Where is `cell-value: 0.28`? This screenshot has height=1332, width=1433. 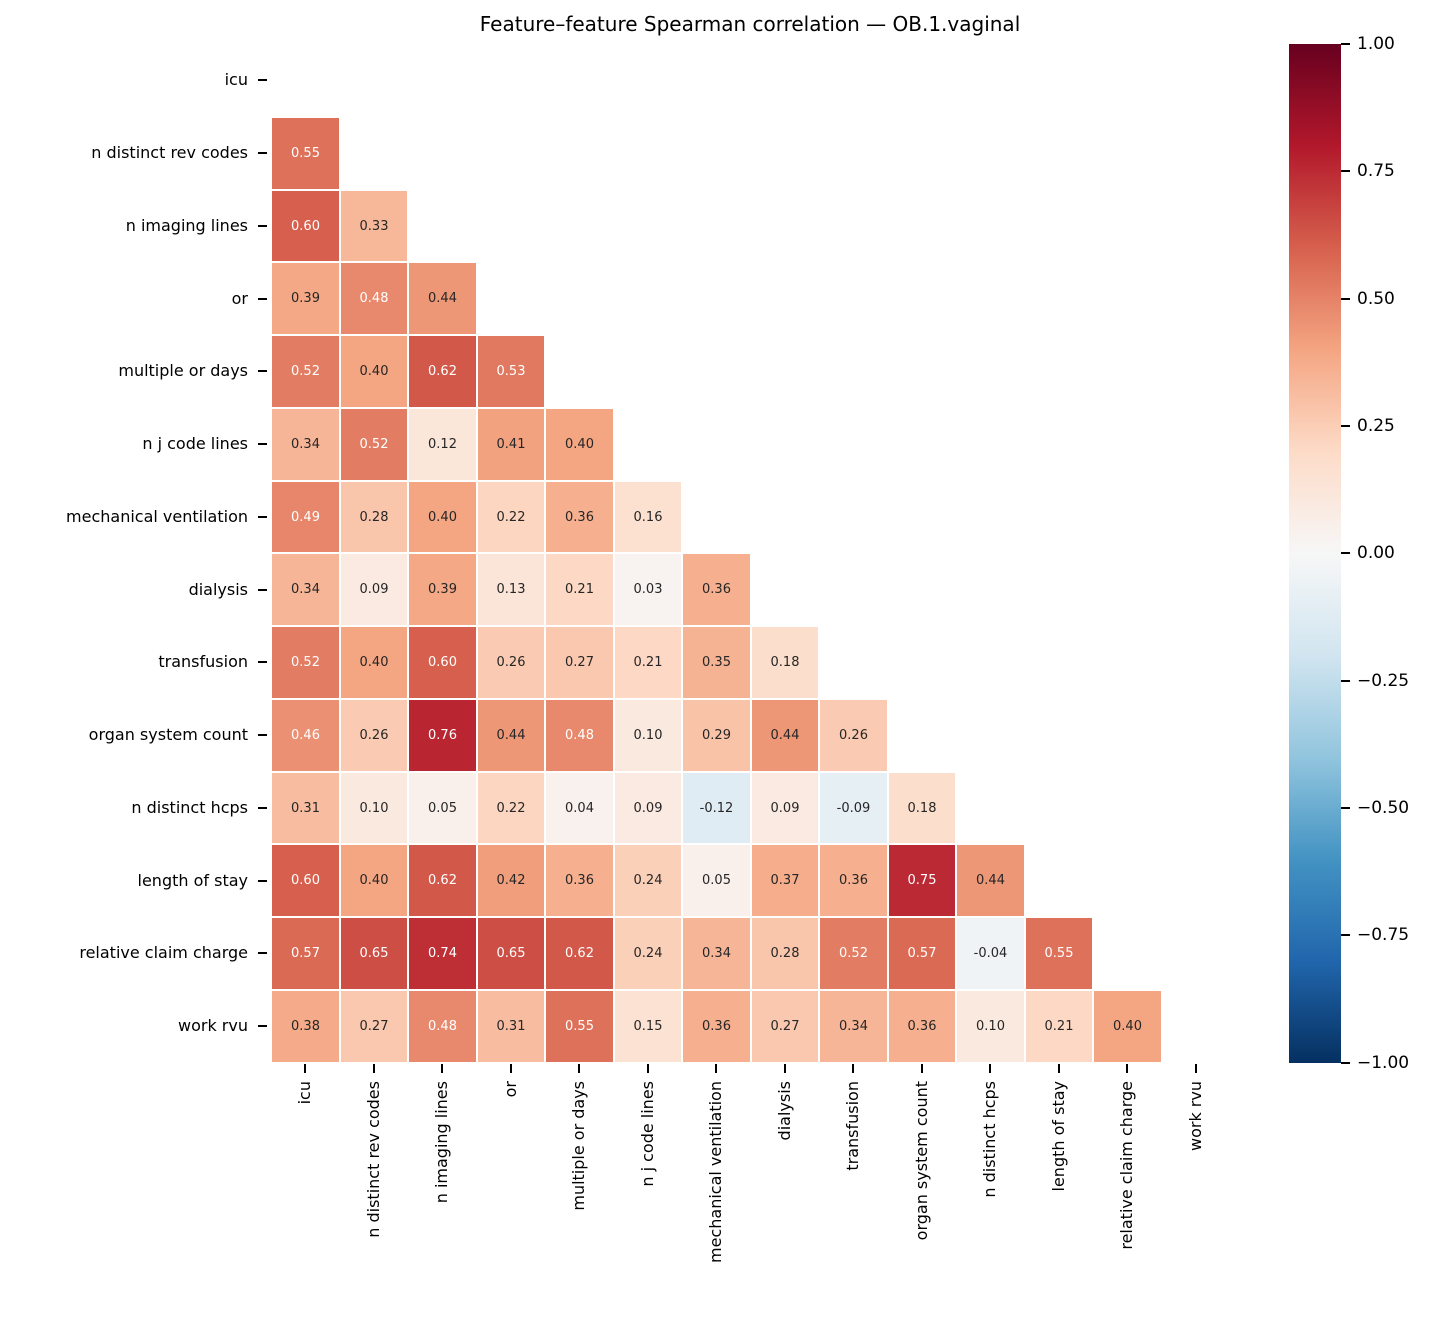 cell-value: 0.28 is located at coordinates (374, 517).